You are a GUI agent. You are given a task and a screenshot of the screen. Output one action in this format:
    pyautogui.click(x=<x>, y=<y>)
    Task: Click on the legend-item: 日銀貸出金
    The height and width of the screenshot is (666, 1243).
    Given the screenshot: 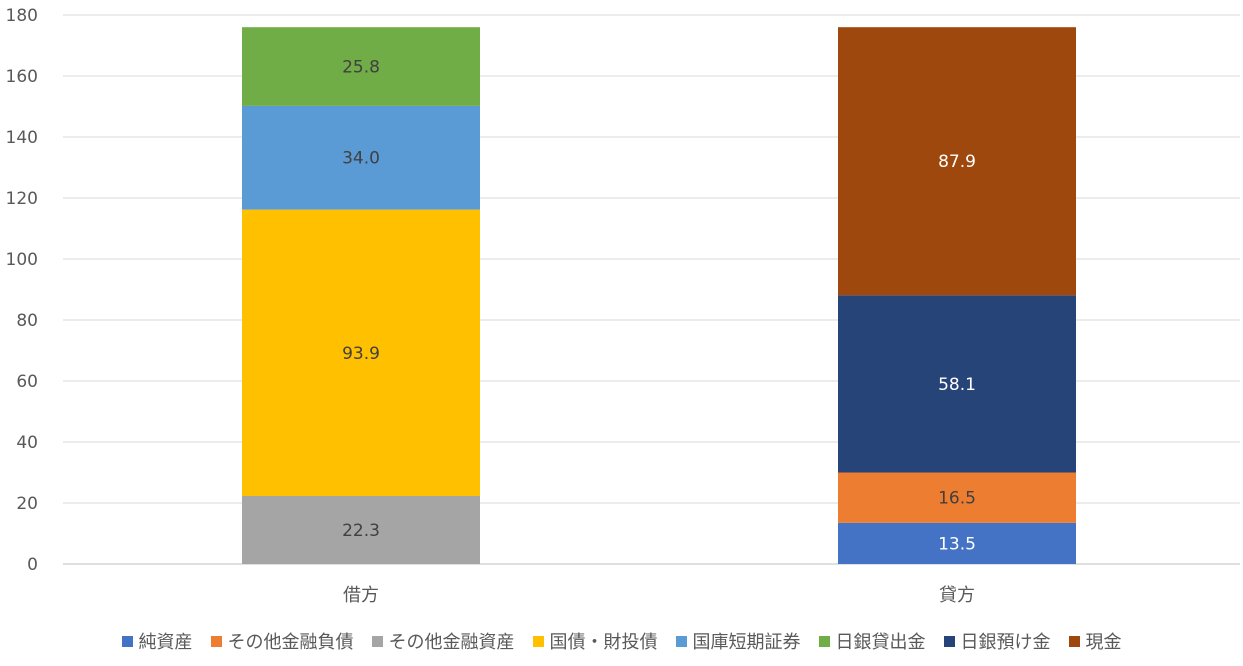 What is the action you would take?
    pyautogui.click(x=872, y=641)
    